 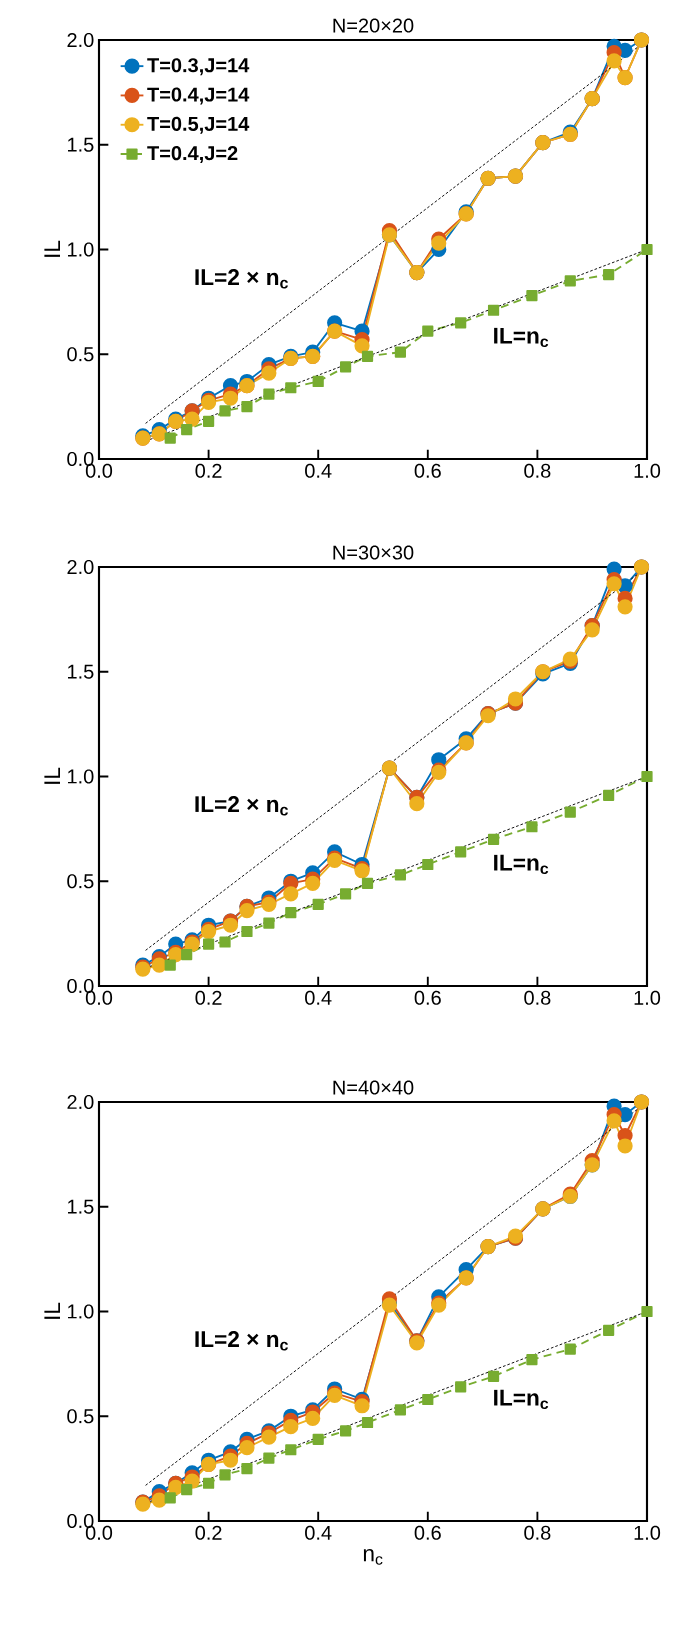 What do you see at coordinates (373, 25) in the screenshot?
I see `chart-title: N=20×20` at bounding box center [373, 25].